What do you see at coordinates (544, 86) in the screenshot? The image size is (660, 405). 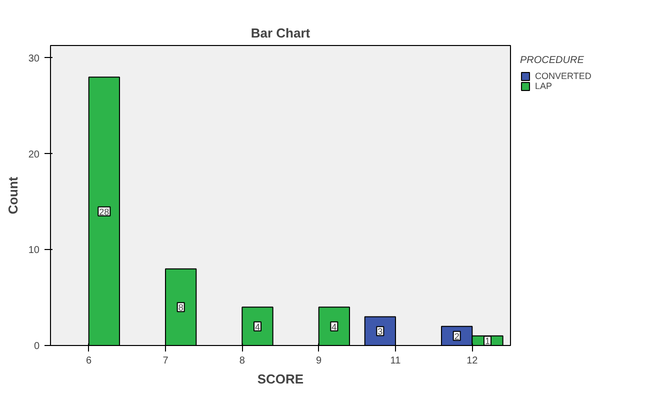 I see `legend-label: LAP` at bounding box center [544, 86].